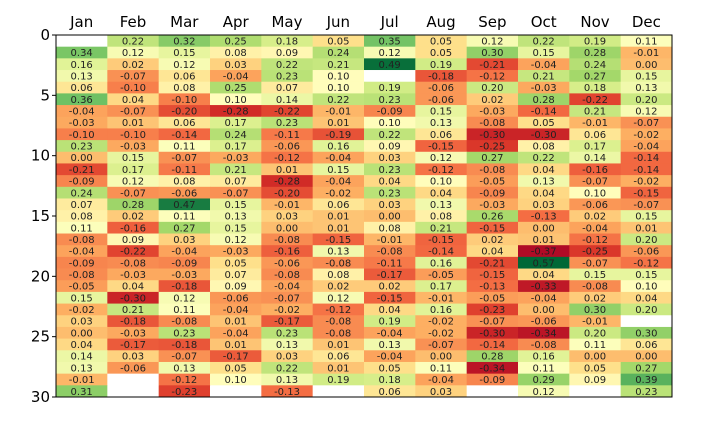  I want to click on cell-value-label: -0.16, so click(595, 170).